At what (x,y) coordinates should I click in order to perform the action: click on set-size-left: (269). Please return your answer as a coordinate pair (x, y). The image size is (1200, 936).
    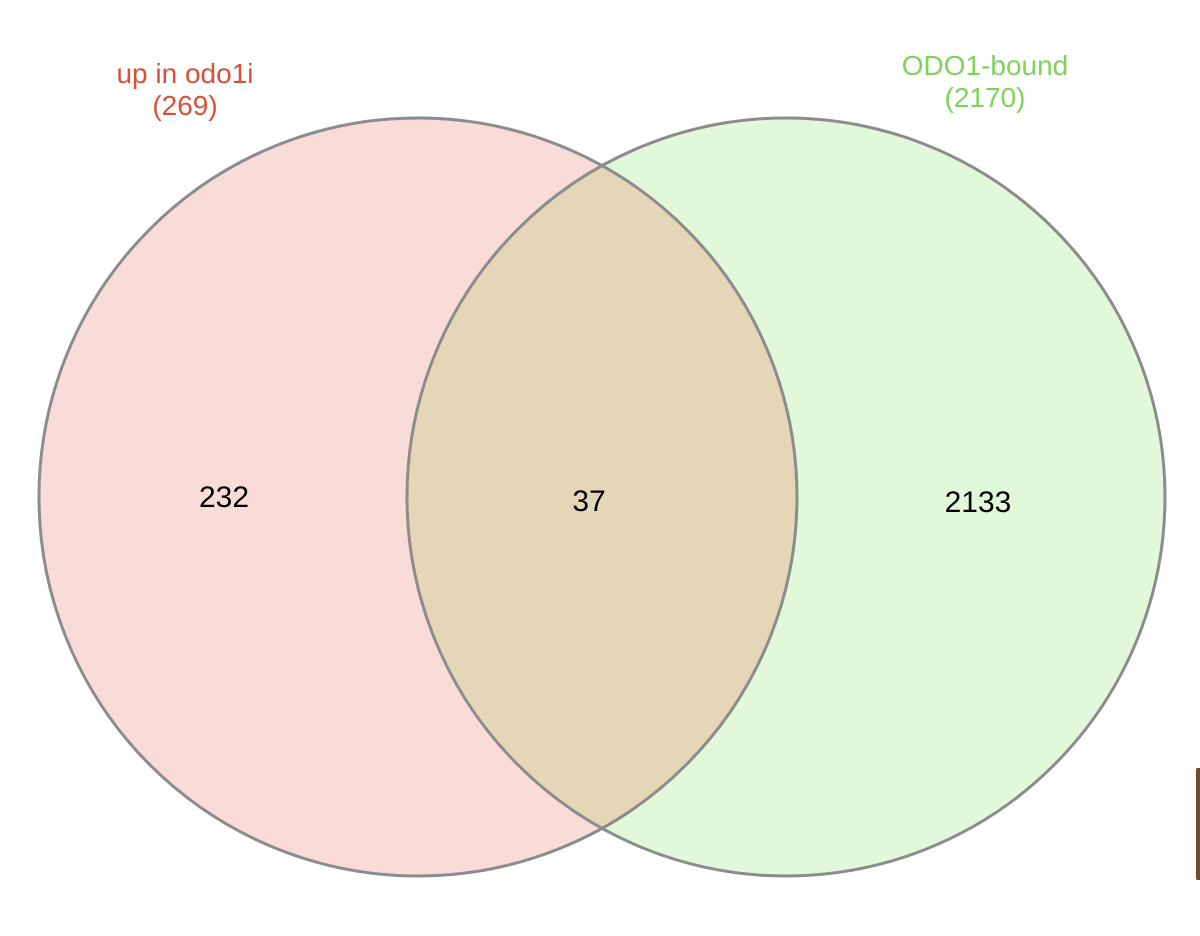
    Looking at the image, I should click on (185, 105).